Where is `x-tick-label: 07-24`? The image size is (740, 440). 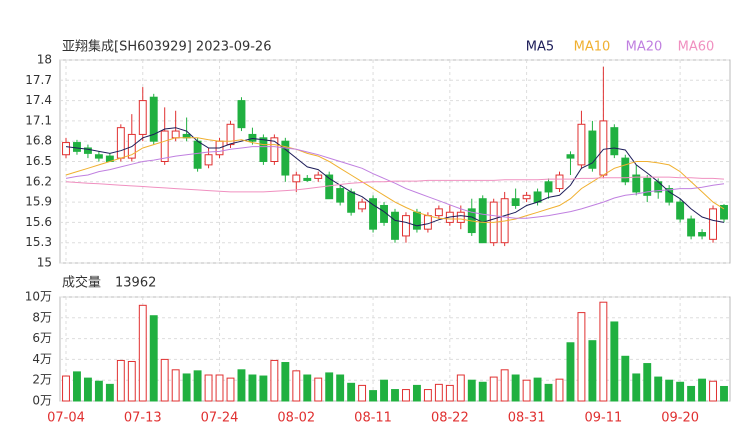 x-tick-label: 07-24 is located at coordinates (220, 418).